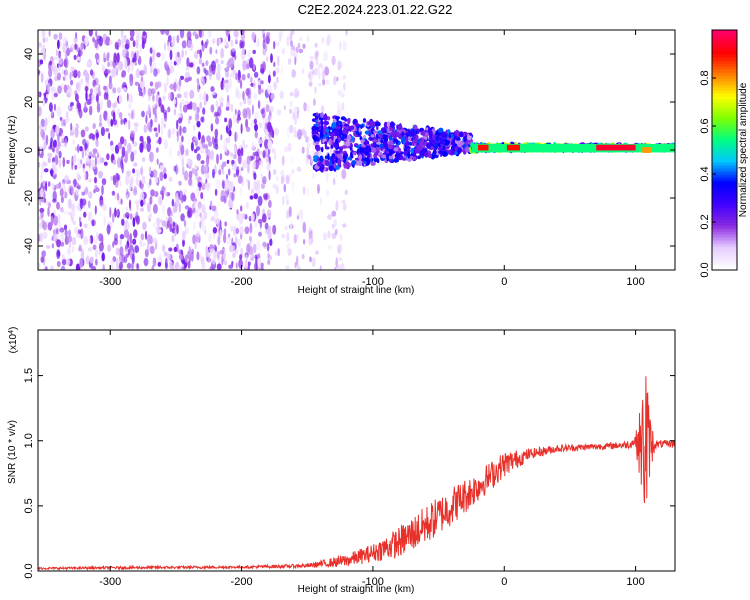  I want to click on y-tick-label: 20, so click(29, 102).